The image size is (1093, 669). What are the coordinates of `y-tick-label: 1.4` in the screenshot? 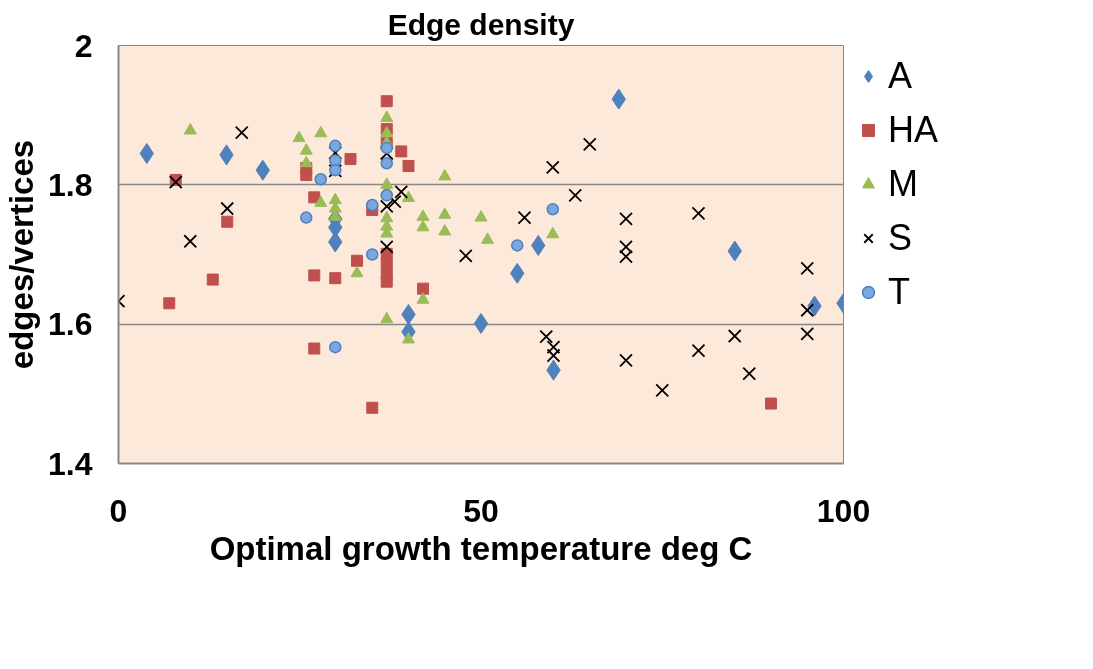 It's located at (70, 463).